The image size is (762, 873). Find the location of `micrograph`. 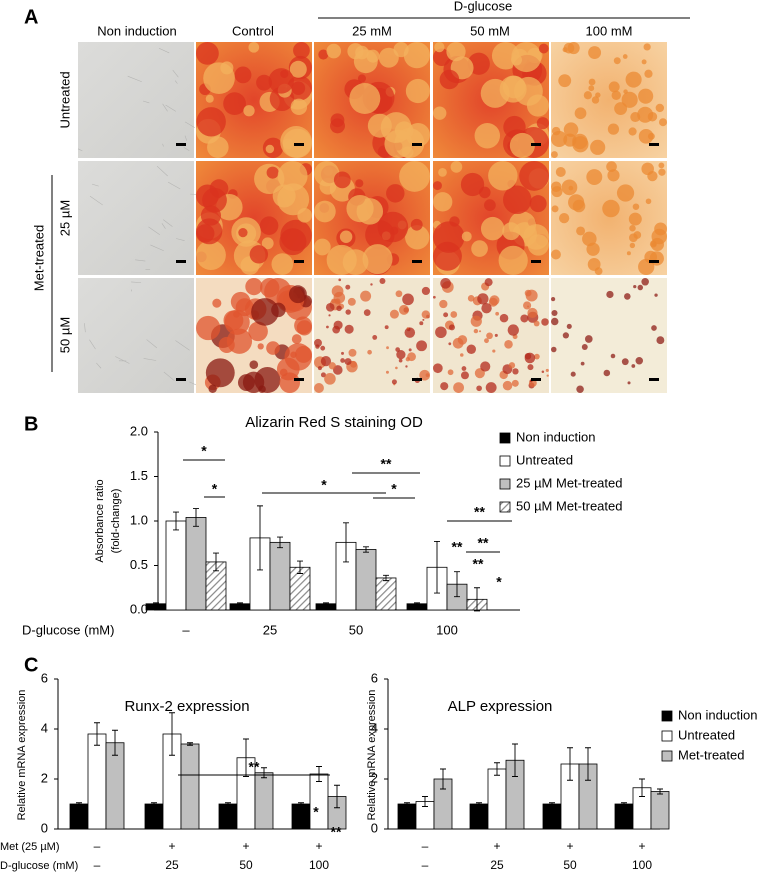

micrograph is located at coordinates (136, 100).